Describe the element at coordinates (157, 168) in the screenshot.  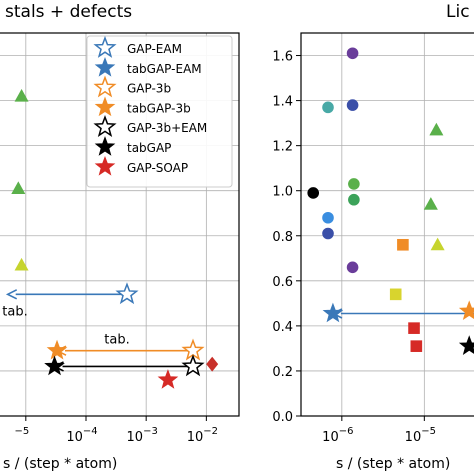
I see `legend-label: GAP-SOAP` at that location.